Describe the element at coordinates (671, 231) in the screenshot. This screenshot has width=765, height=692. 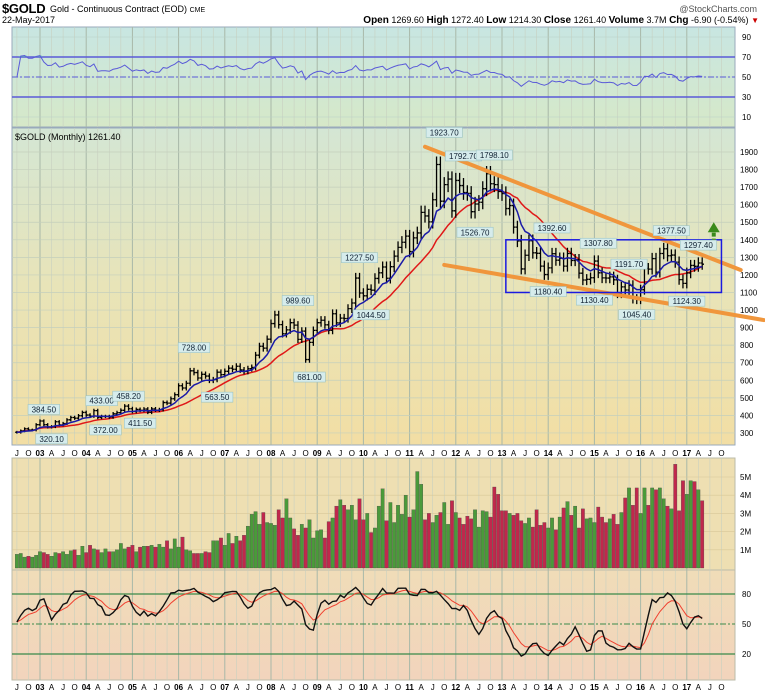
I see `price-annotation: 1377.50` at that location.